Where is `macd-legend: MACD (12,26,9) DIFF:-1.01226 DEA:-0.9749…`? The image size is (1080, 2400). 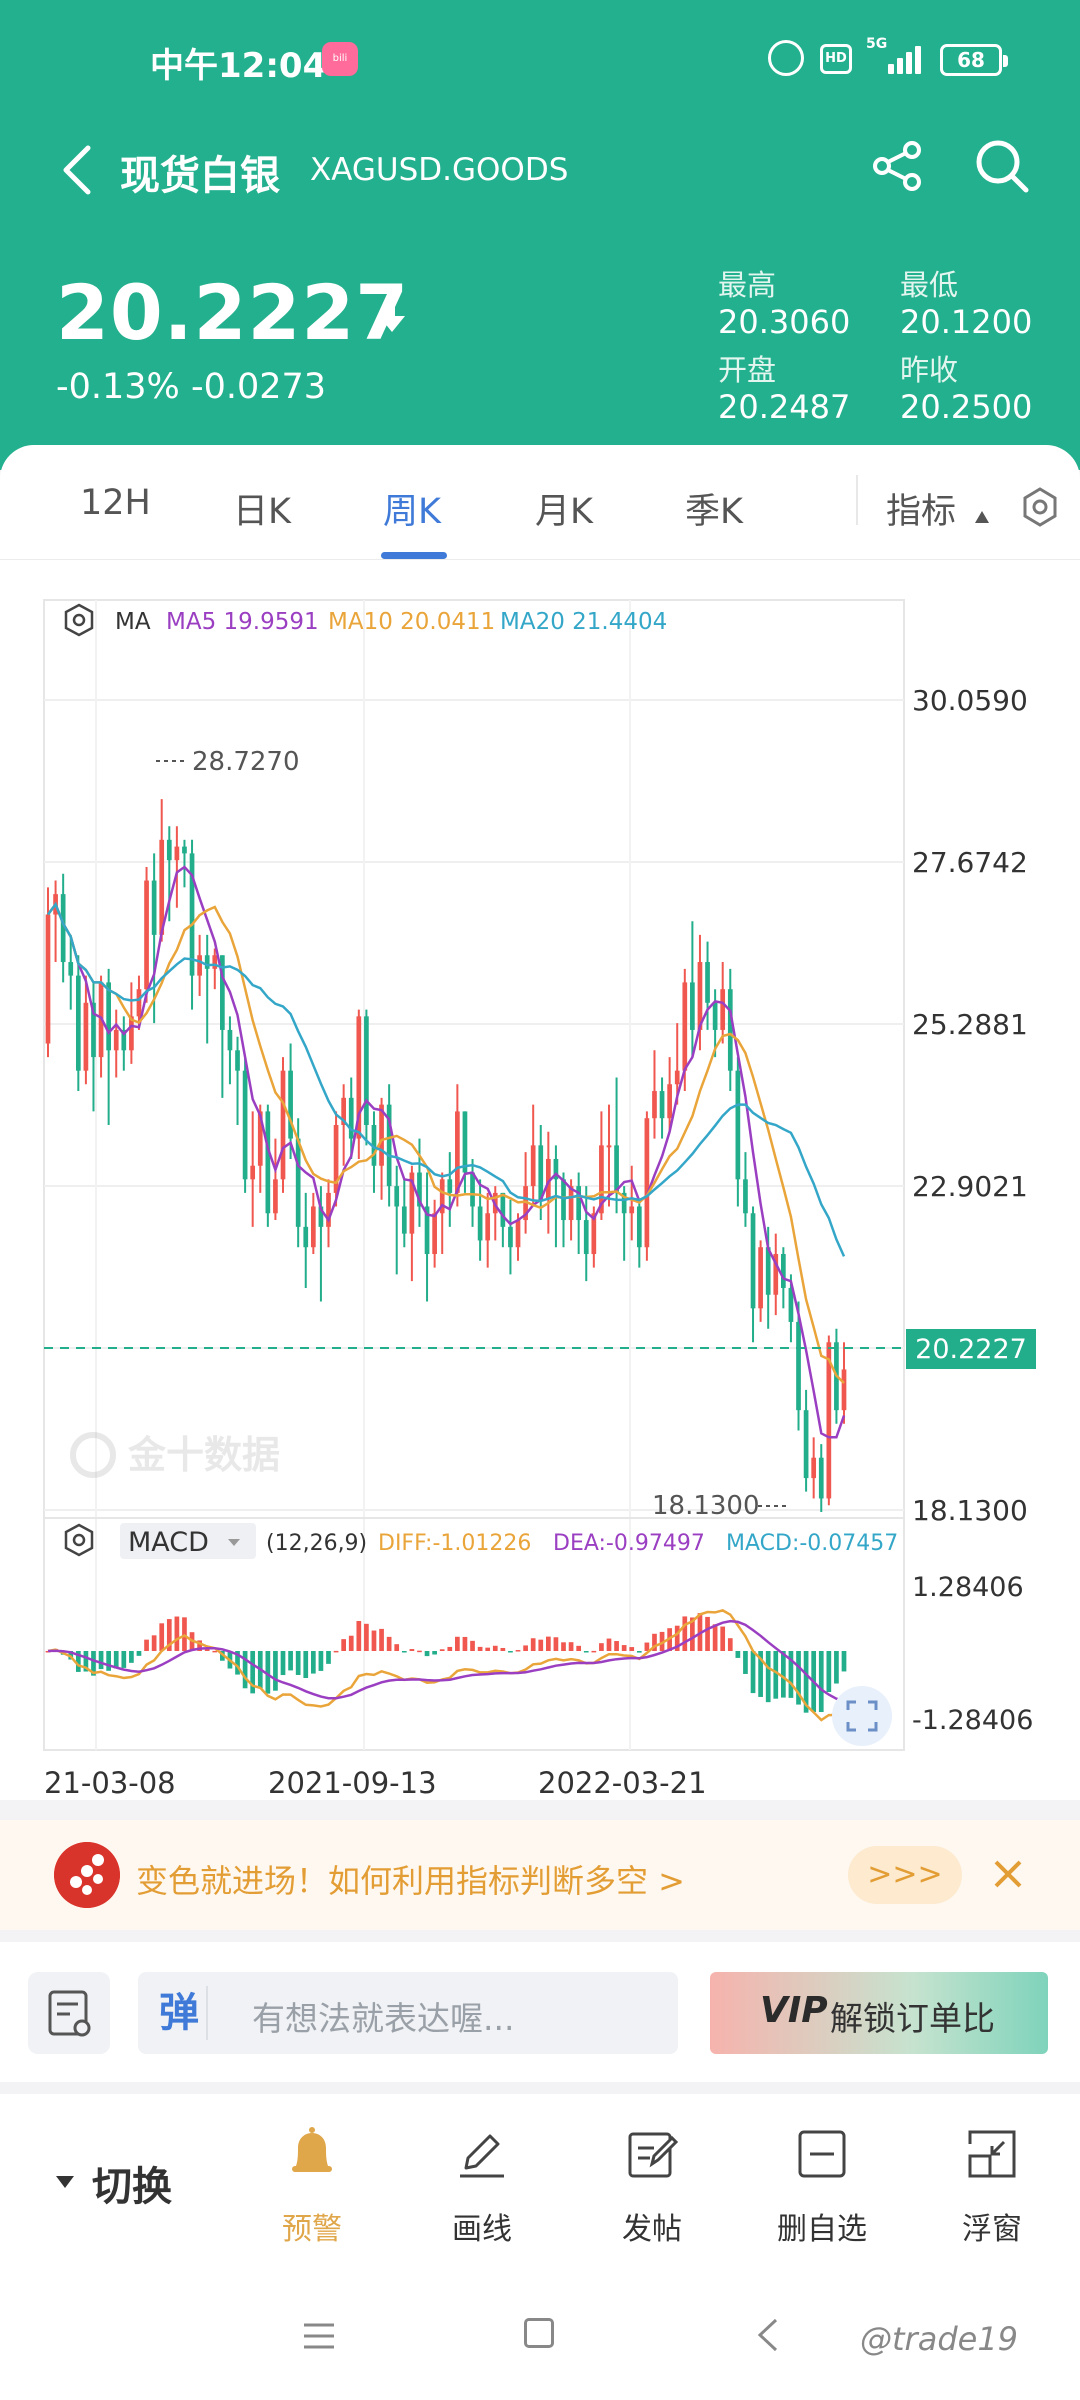 macd-legend: MACD (12,26,9) DIFF:-1.01226 DEA:-0.9749… is located at coordinates (481, 1541).